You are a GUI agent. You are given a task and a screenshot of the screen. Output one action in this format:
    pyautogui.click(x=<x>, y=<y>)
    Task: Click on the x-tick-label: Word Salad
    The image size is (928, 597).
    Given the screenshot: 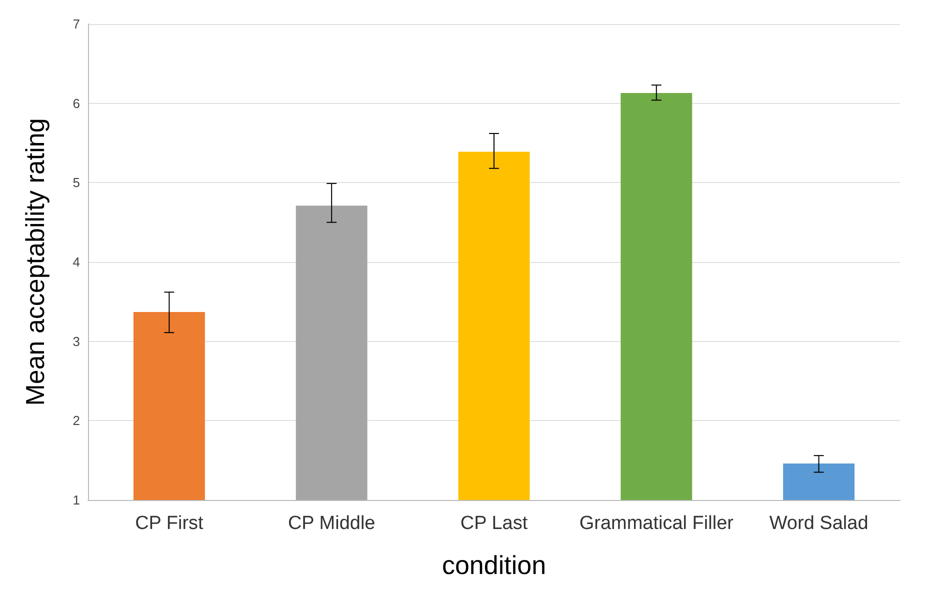 What is the action you would take?
    pyautogui.click(x=818, y=523)
    